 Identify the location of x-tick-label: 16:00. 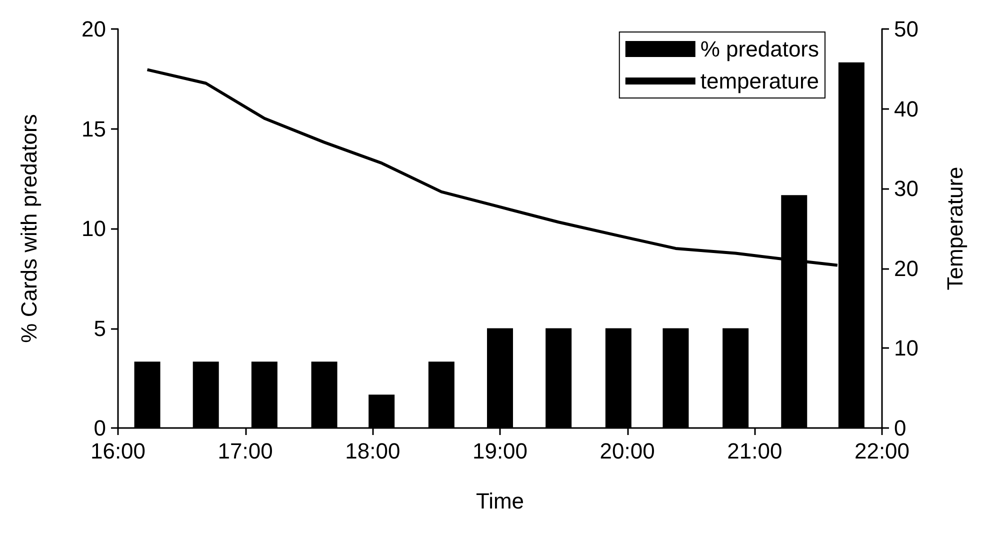
(118, 451).